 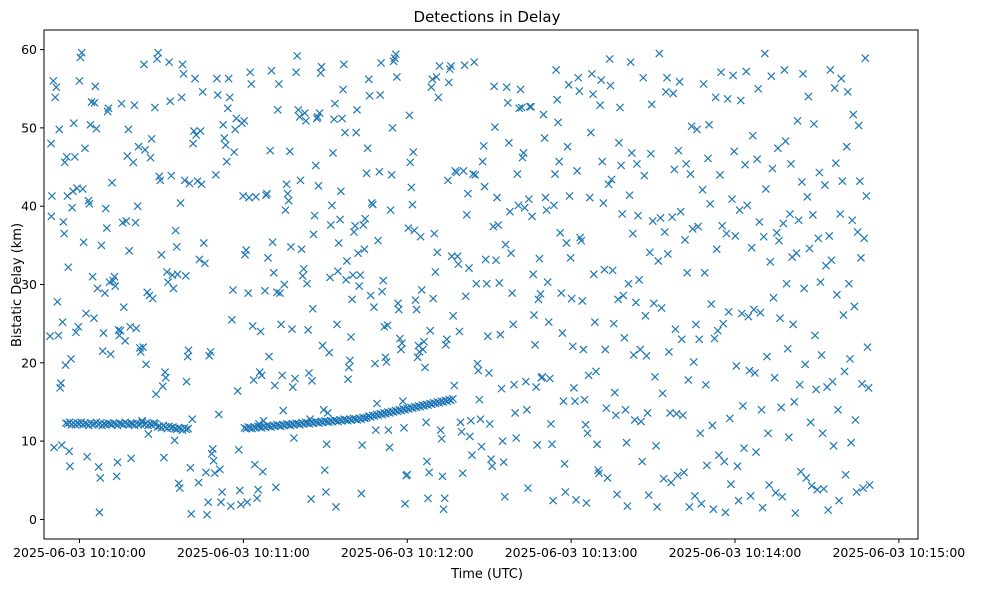 I want to click on y-tick-label: 50, so click(x=29, y=127).